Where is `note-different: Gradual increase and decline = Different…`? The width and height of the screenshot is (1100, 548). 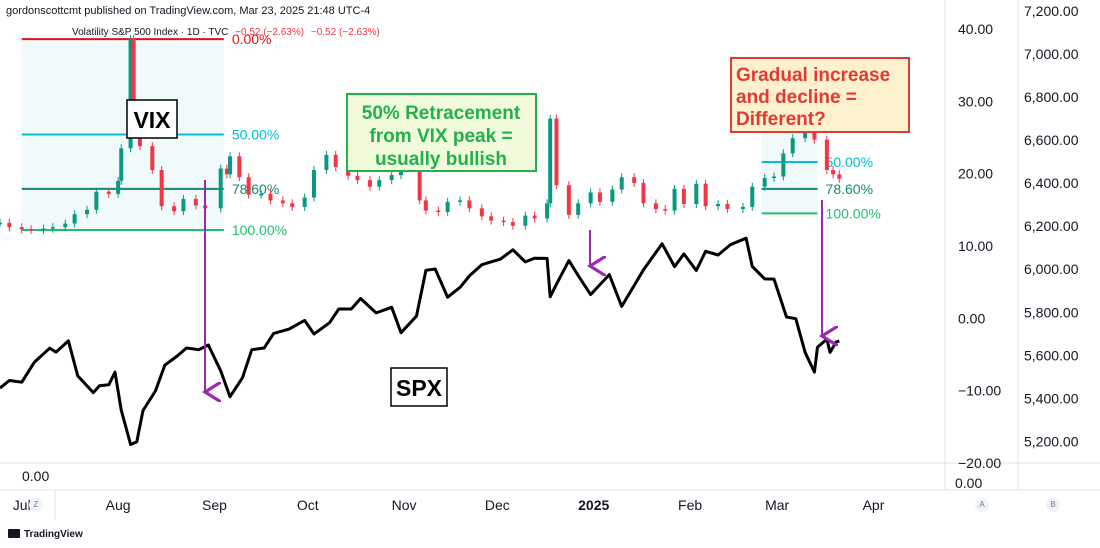
note-different: Gradual increase and decline = Different… is located at coordinates (820, 95).